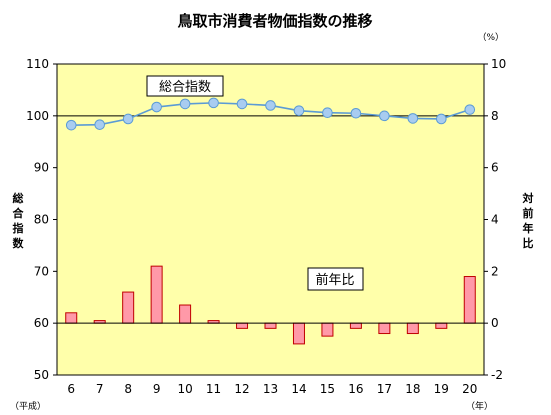 The image size is (551, 415). Describe the element at coordinates (528, 243) in the screenshot. I see `right-axis-label-char: 比` at that location.